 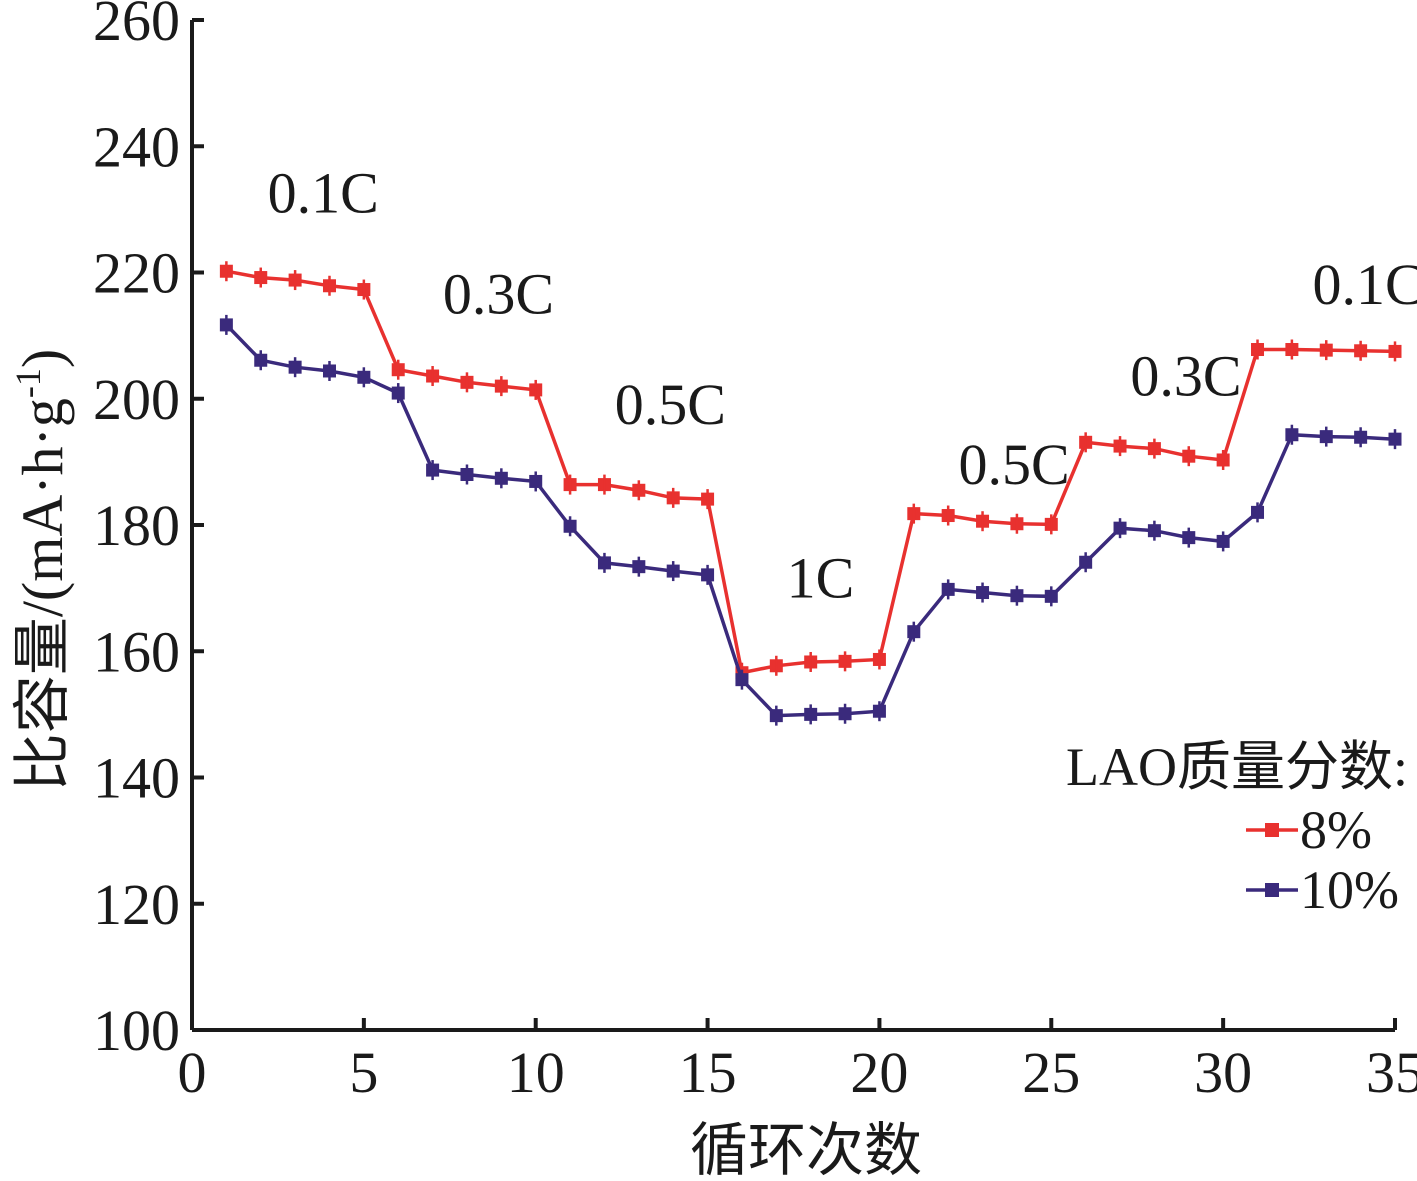 I want to click on x-tick-label: 25, so click(x=1051, y=1072).